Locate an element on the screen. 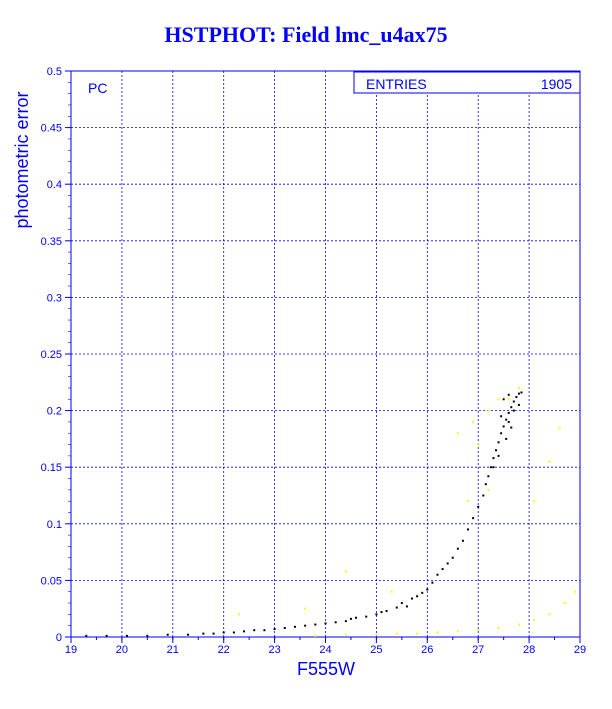  y-tick-label: 0 is located at coordinates (59, 638).